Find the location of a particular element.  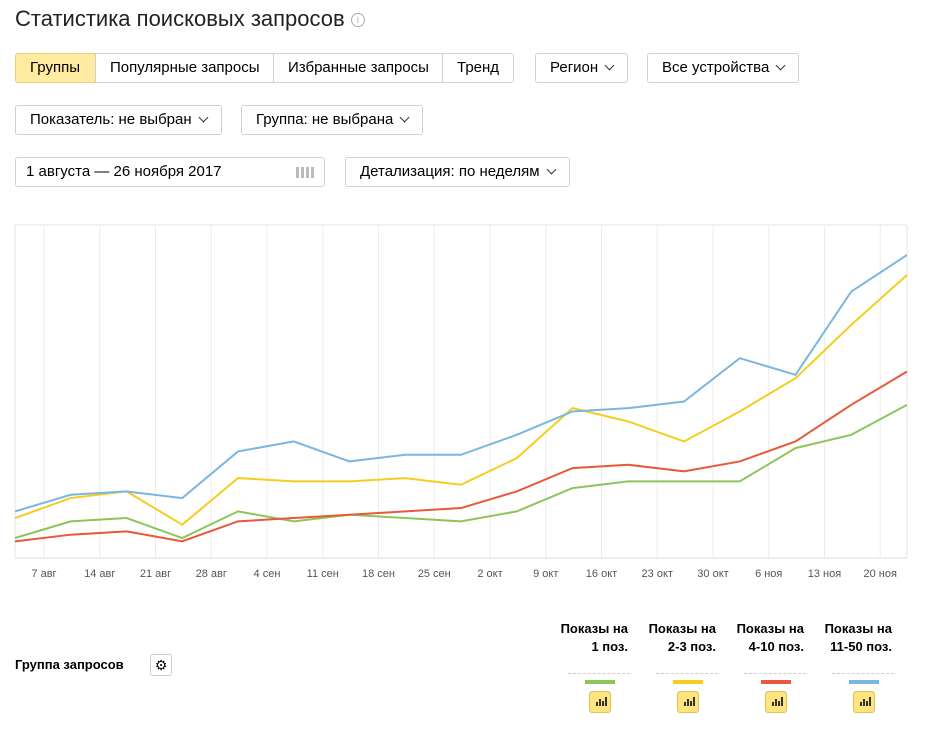

column-header: Показы на 11-50 поз. is located at coordinates (858, 637).